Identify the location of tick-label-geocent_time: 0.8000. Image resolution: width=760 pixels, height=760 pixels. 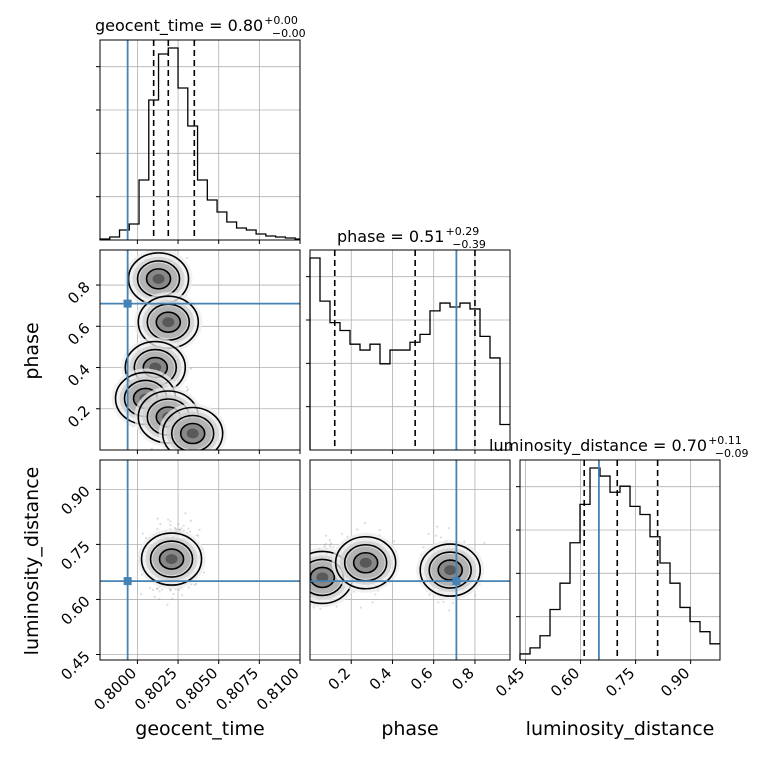
(115, 689).